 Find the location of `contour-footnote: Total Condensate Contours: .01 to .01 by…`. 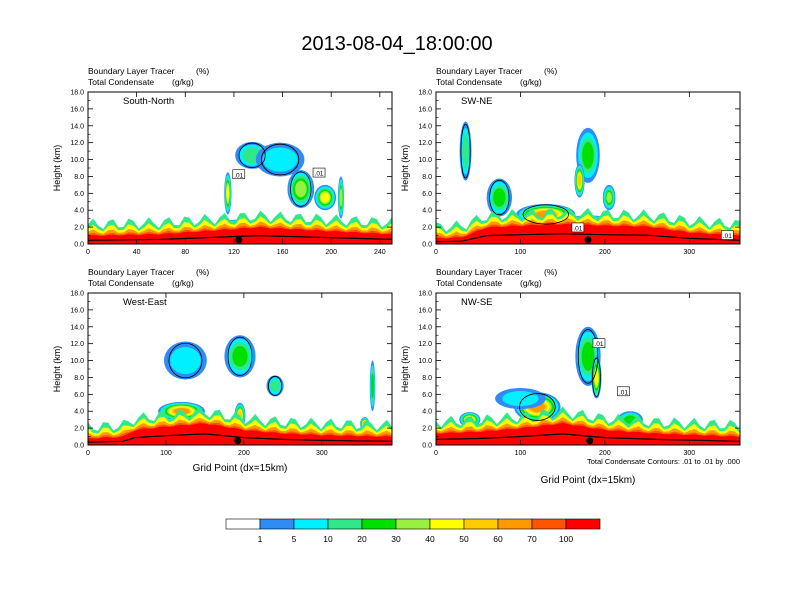

contour-footnote: Total Condensate Contours: .01 to .01 by… is located at coordinates (663, 461).